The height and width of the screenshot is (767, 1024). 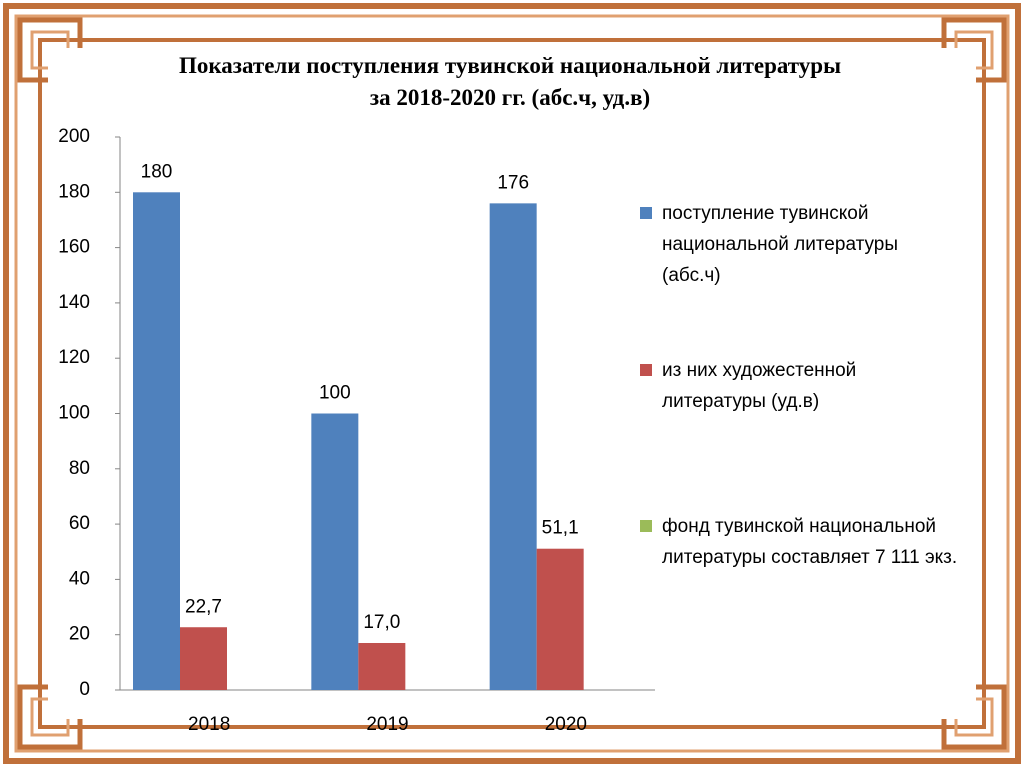 I want to click on data-label: 17,0, so click(x=381, y=622).